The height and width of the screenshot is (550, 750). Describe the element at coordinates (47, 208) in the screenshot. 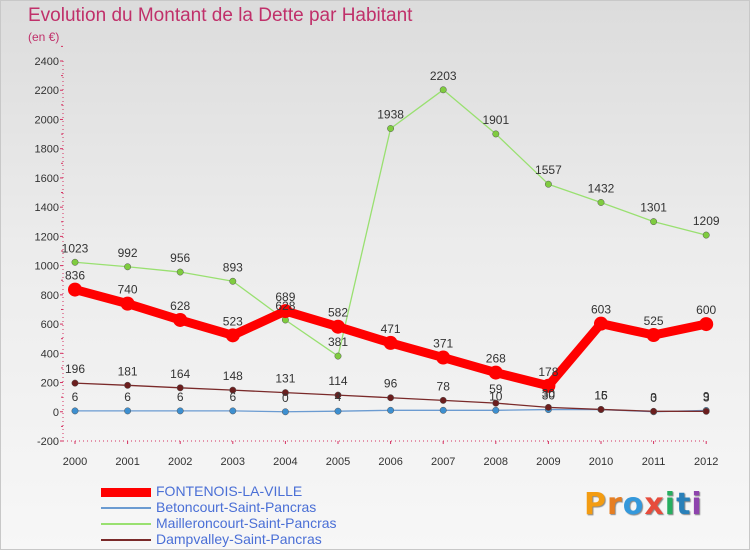

I see `y-tick-label: 1400` at that location.